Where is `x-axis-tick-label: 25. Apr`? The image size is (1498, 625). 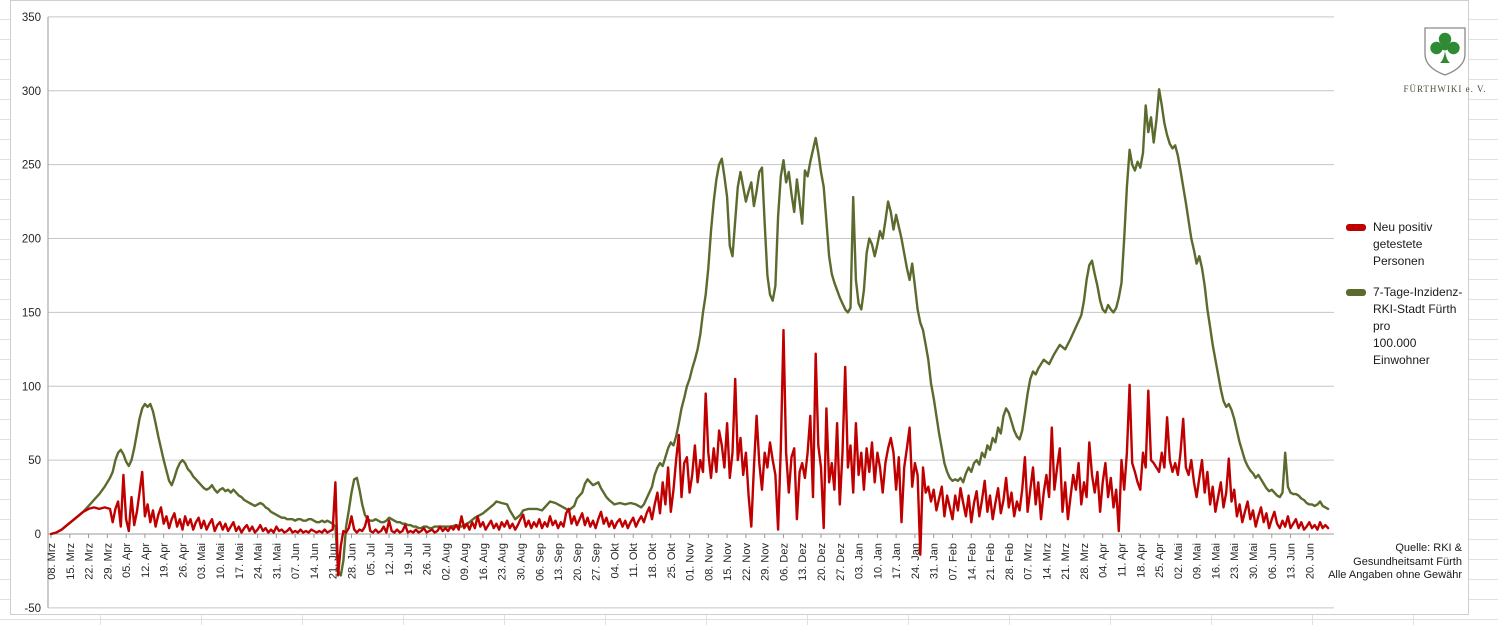
x-axis-tick-label: 25. Apr is located at coordinates (1160, 560).